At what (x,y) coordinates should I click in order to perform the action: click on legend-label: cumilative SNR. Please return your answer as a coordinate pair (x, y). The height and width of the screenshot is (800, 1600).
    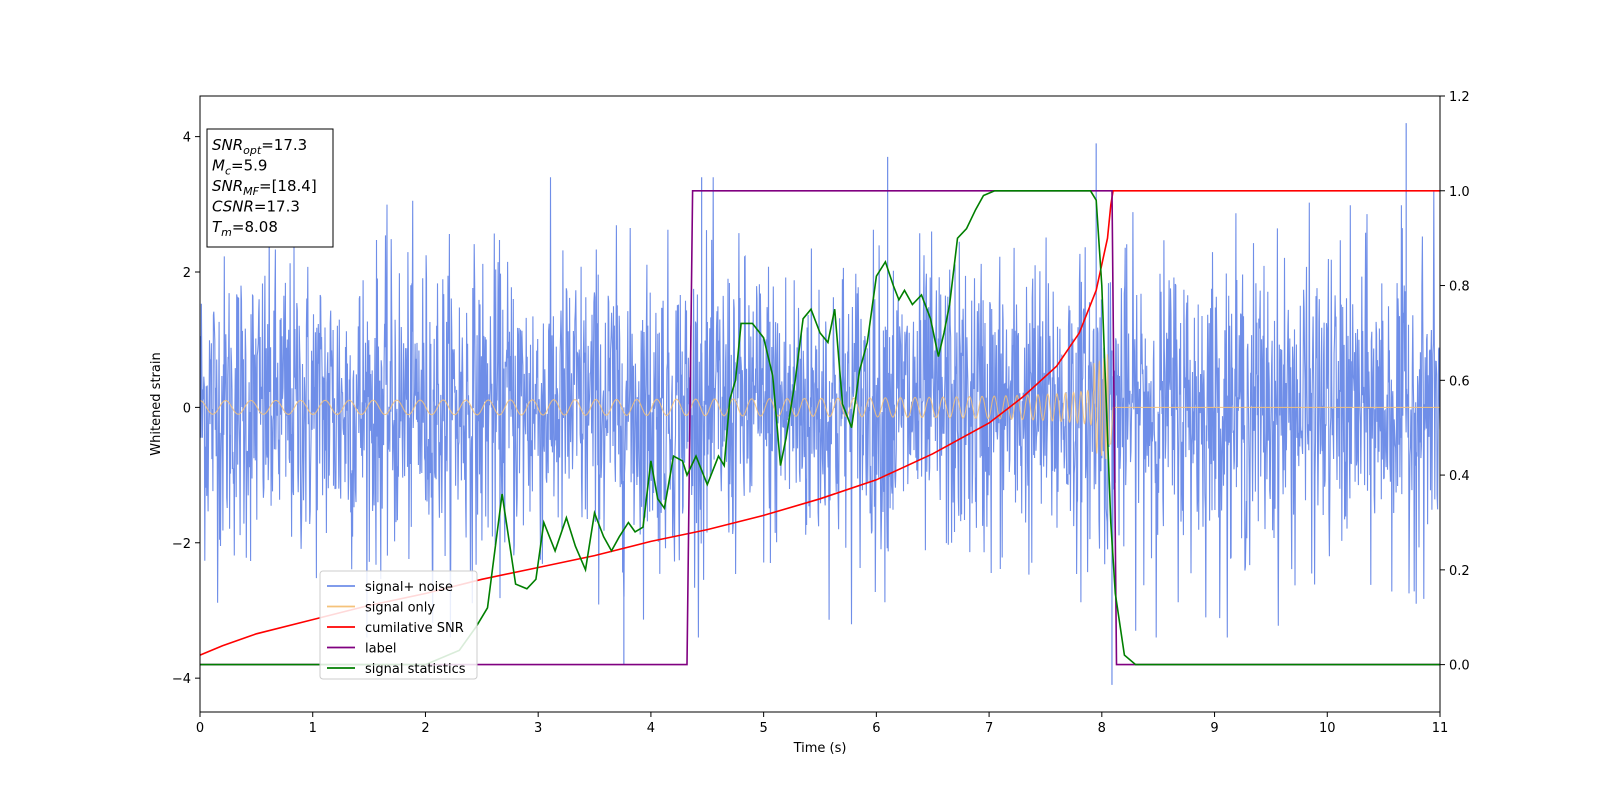
    Looking at the image, I should click on (414, 628).